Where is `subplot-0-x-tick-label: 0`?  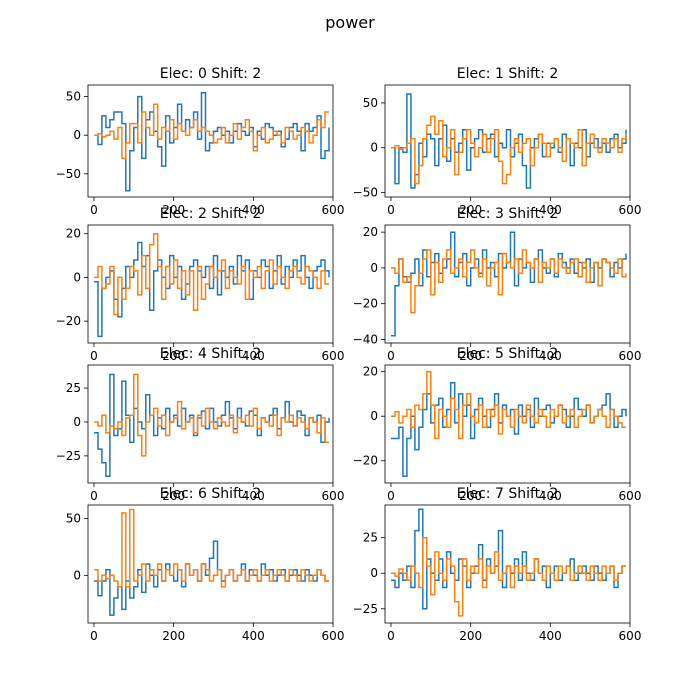
subplot-0-x-tick-label: 0 is located at coordinates (94, 210).